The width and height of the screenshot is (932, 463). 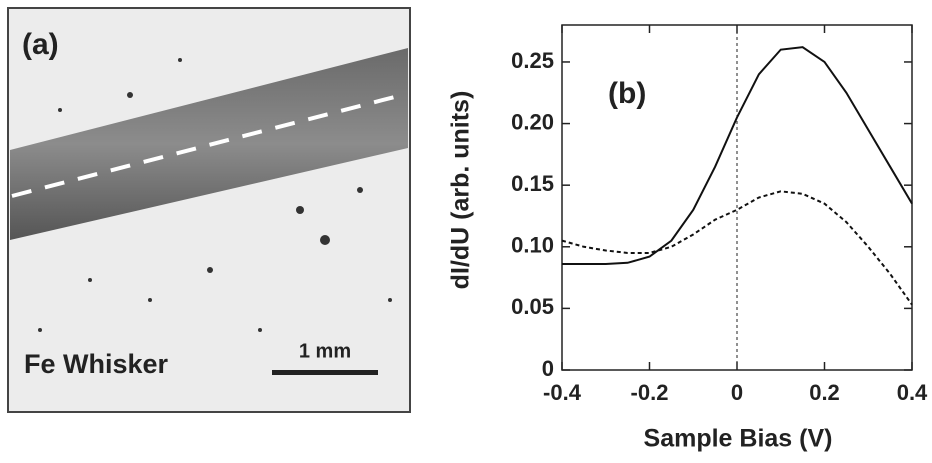 I want to click on x-tick-label: -0.2, so click(x=650, y=392).